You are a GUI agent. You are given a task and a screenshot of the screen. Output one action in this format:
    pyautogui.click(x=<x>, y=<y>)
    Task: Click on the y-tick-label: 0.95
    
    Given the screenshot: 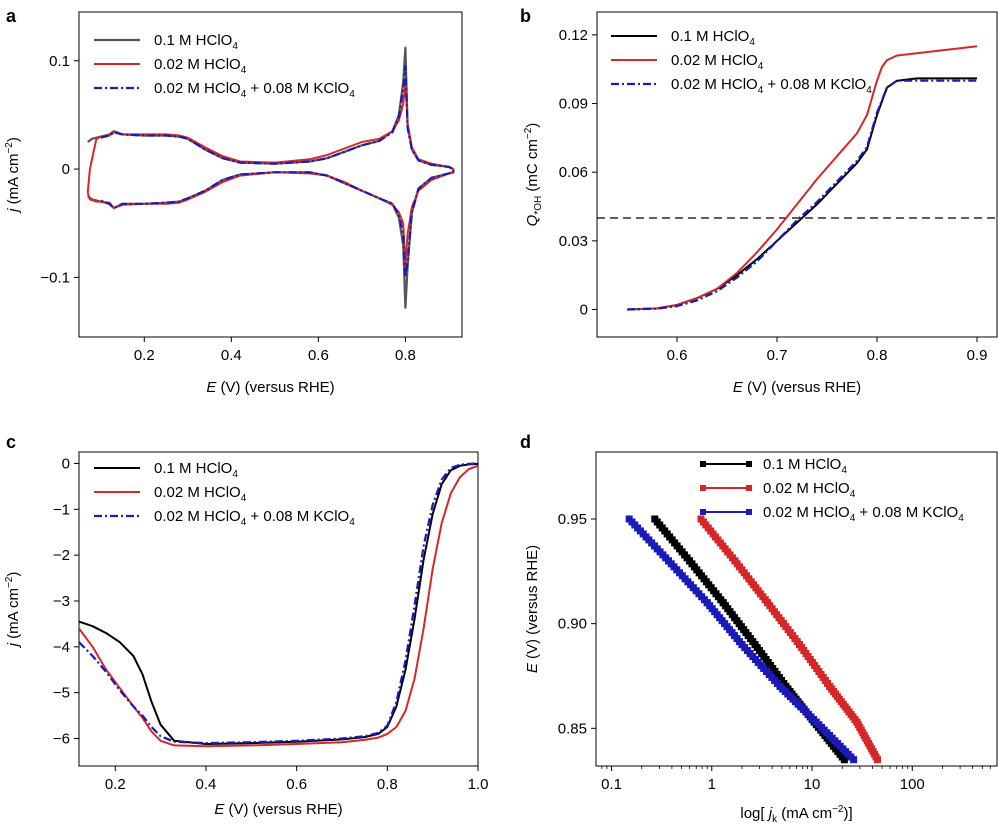 What is the action you would take?
    pyautogui.click(x=572, y=519)
    